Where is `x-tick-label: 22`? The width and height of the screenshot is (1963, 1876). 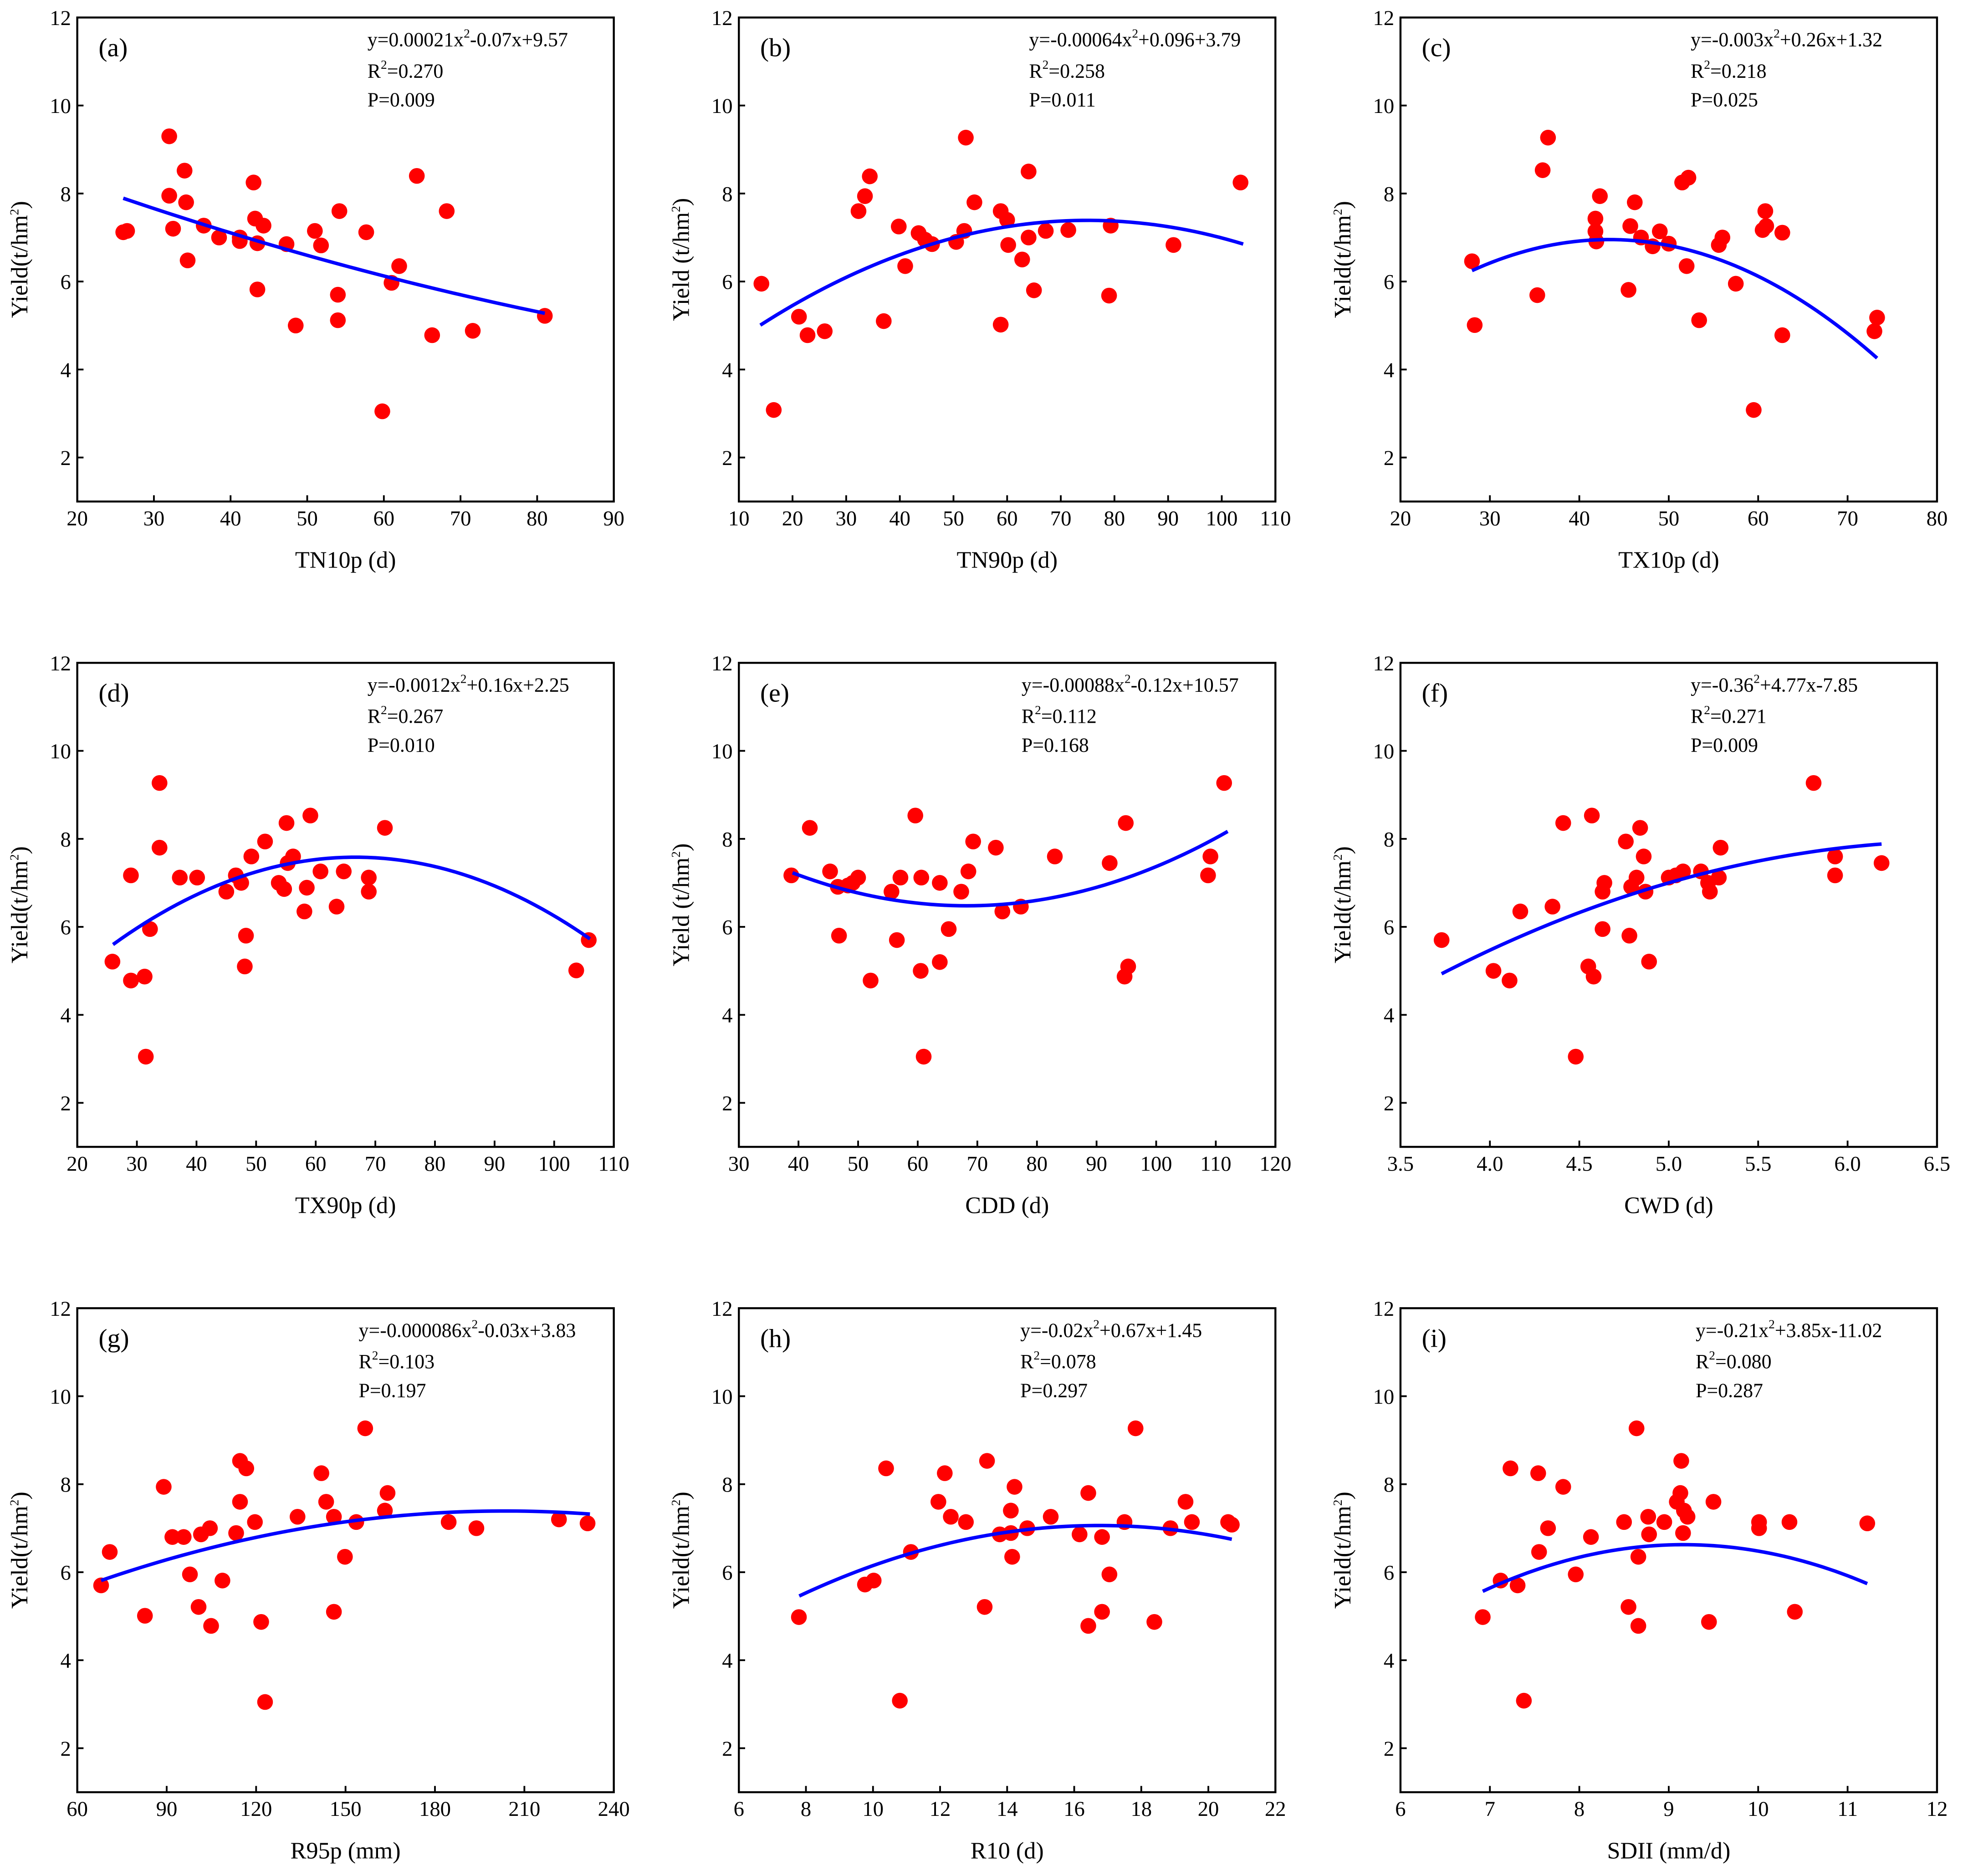 x-tick-label: 22 is located at coordinates (1275, 1809).